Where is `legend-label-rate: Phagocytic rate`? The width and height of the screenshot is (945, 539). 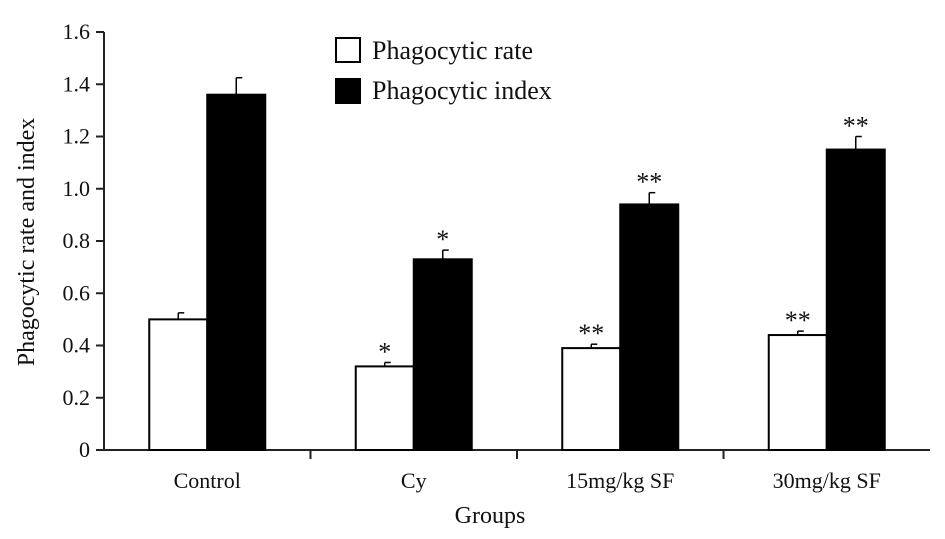 legend-label-rate: Phagocytic rate is located at coordinates (452, 50).